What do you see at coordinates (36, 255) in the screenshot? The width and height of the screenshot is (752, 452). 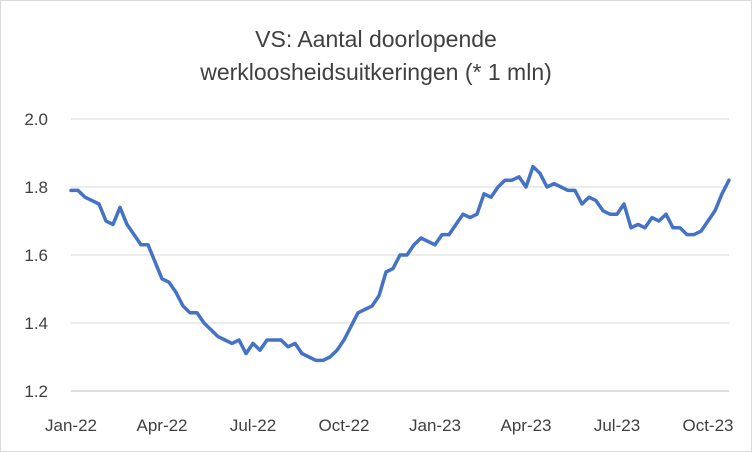 I see `y-tick-label: 1.6` at bounding box center [36, 255].